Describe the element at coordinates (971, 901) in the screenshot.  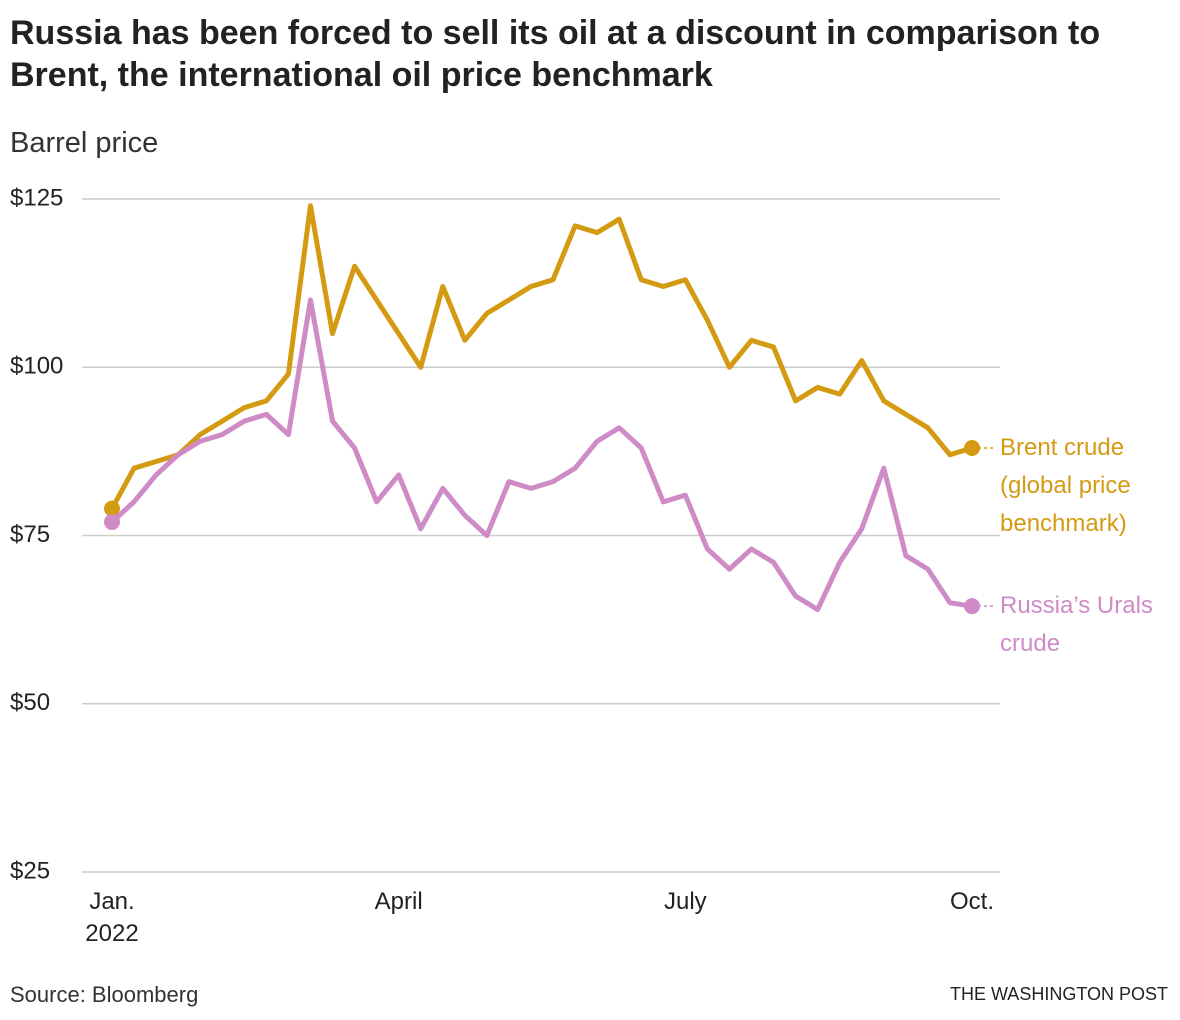
I see `x-tick-label: Oct.` at that location.